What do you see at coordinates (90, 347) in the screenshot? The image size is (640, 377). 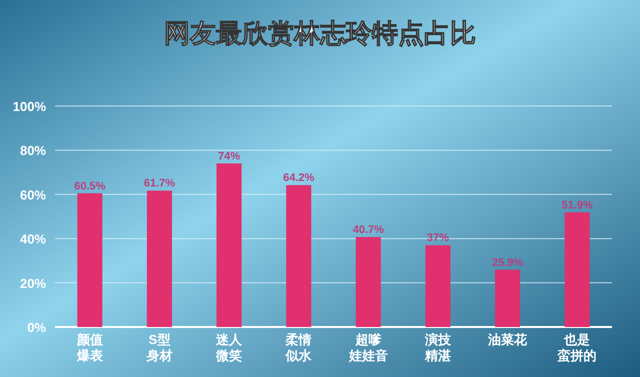 I see `x-tick-label: 颜值爆表` at bounding box center [90, 347].